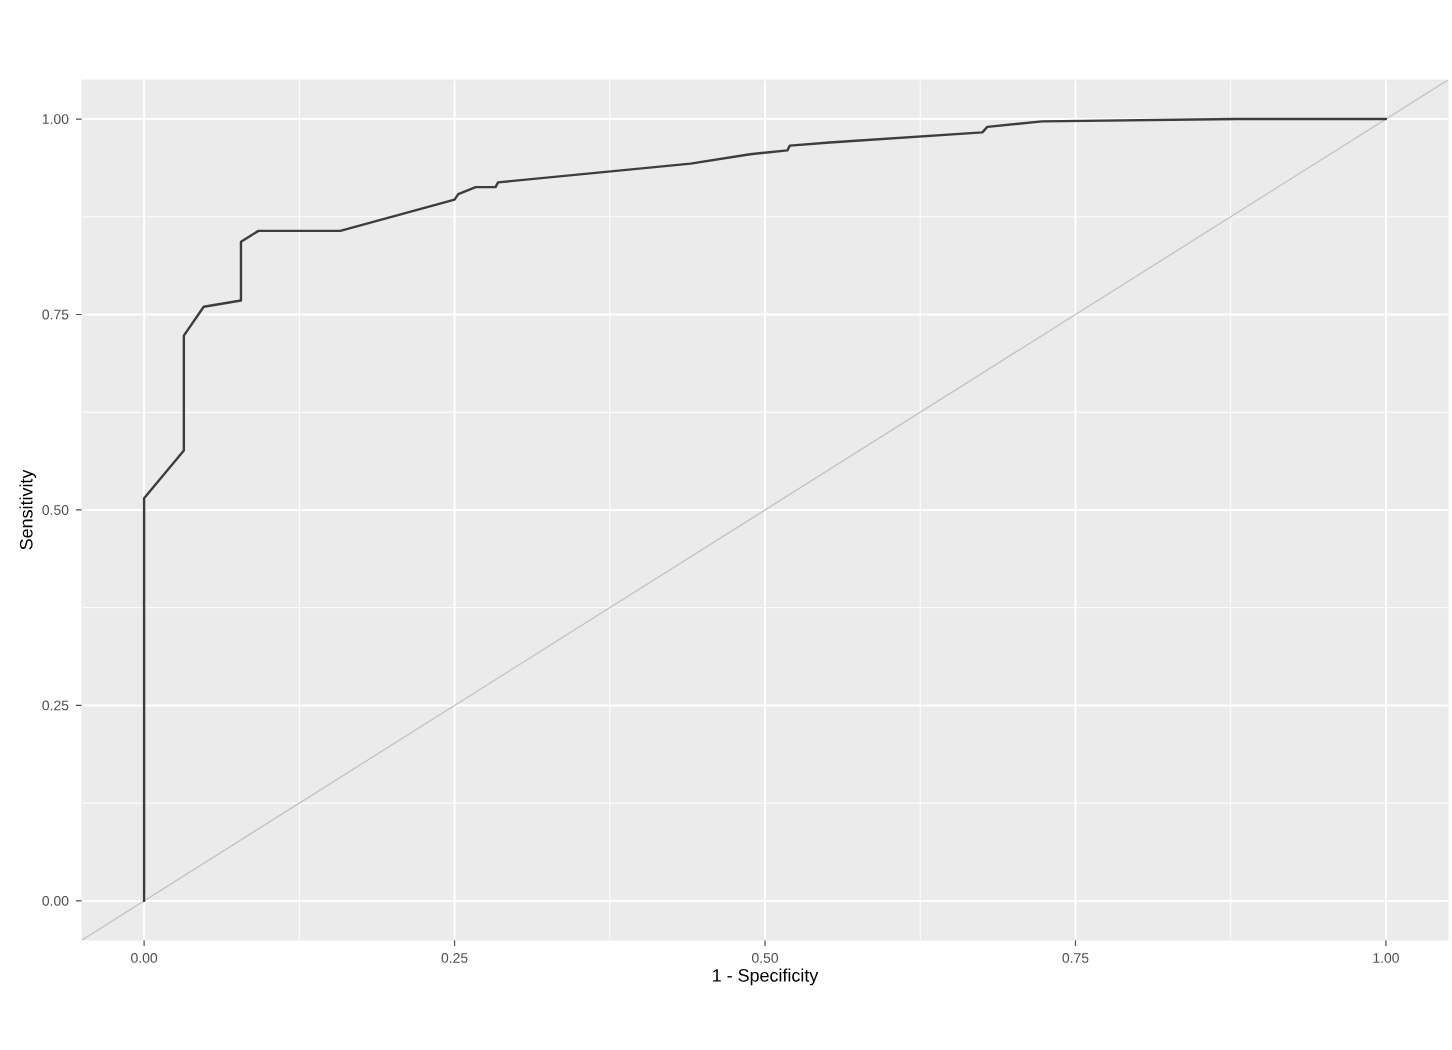  What do you see at coordinates (28, 509) in the screenshot?
I see `y-axis-title: Sensitivity` at bounding box center [28, 509].